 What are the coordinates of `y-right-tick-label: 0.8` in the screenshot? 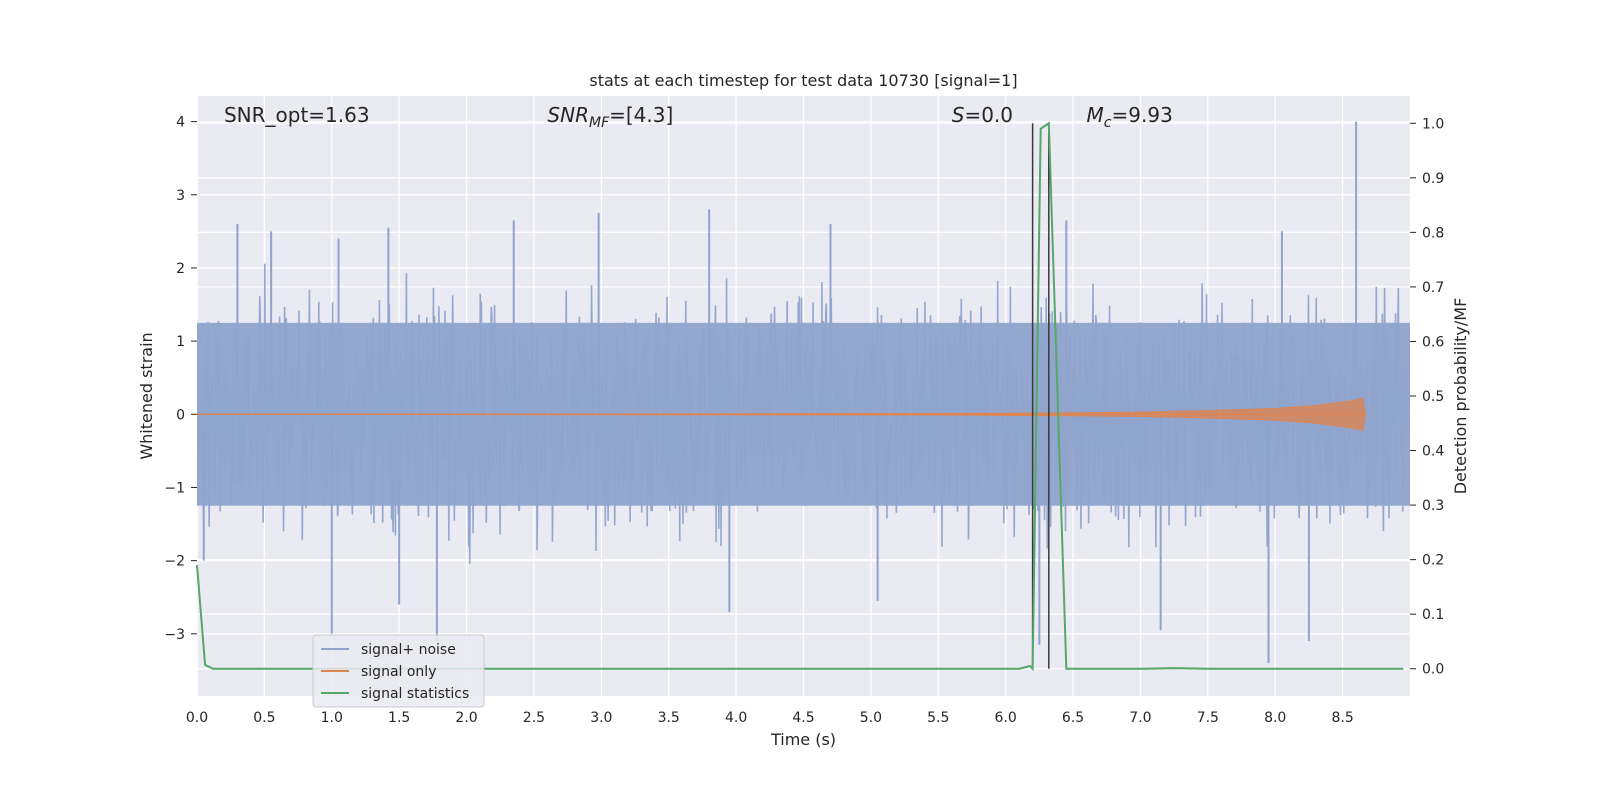 It's located at (1433, 233).